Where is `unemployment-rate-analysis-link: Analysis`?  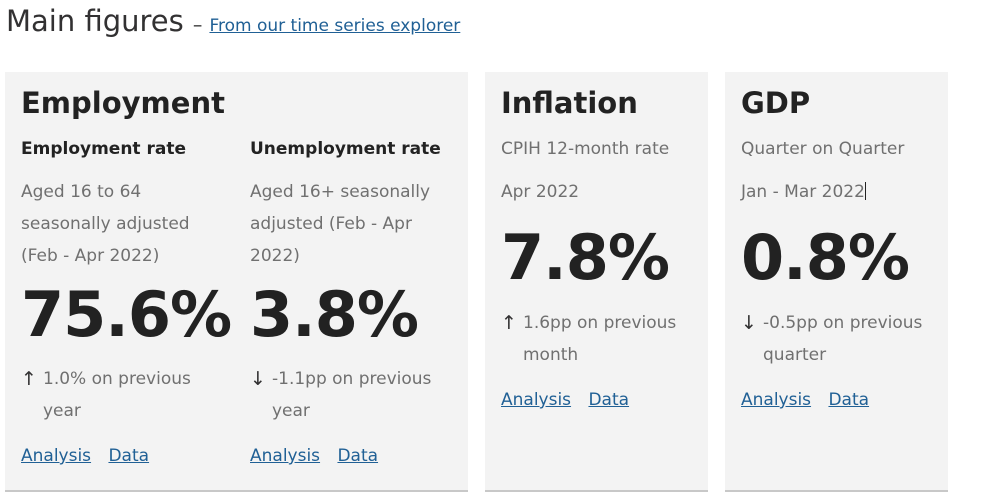
unemployment-rate-analysis-link: Analysis is located at coordinates (285, 456).